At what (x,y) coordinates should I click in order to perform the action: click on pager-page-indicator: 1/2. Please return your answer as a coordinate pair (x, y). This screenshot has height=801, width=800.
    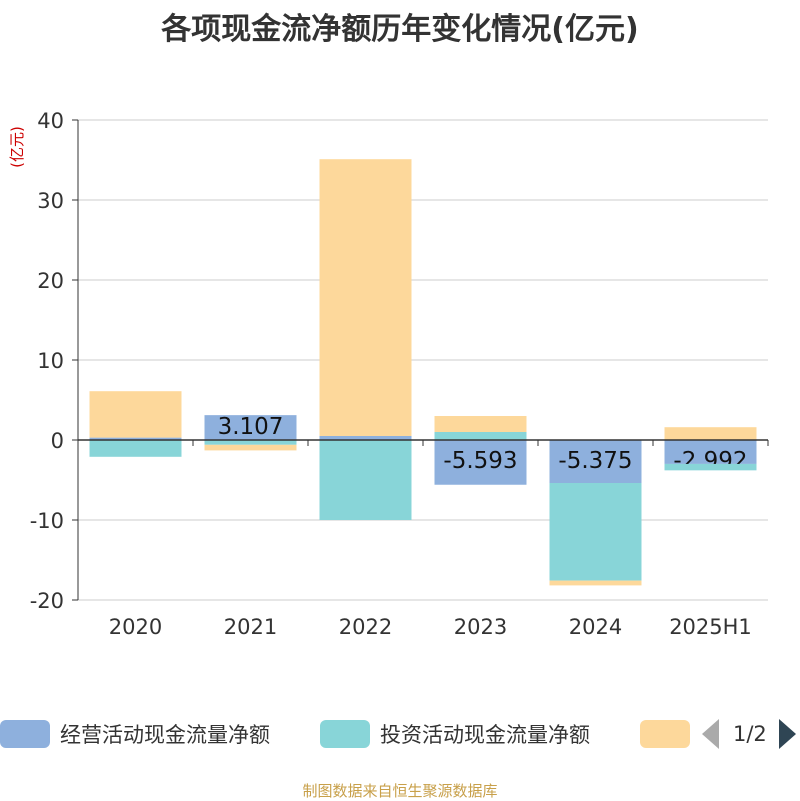
    Looking at the image, I should click on (750, 734).